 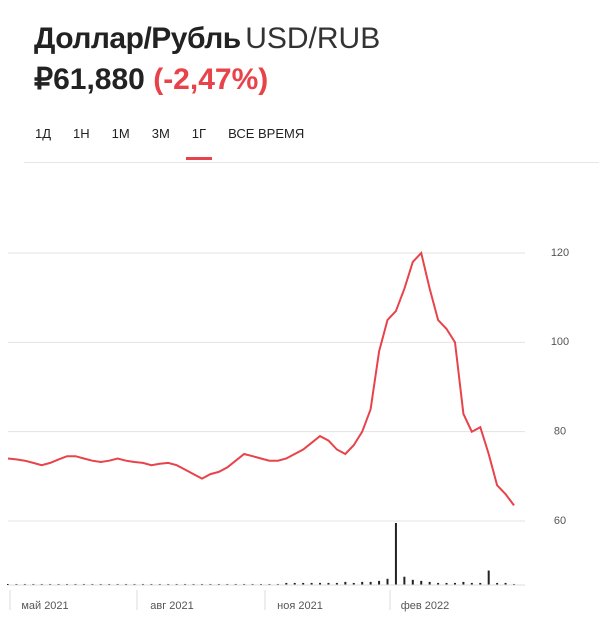 What do you see at coordinates (560, 521) in the screenshot?
I see `y-tick-label: 60` at bounding box center [560, 521].